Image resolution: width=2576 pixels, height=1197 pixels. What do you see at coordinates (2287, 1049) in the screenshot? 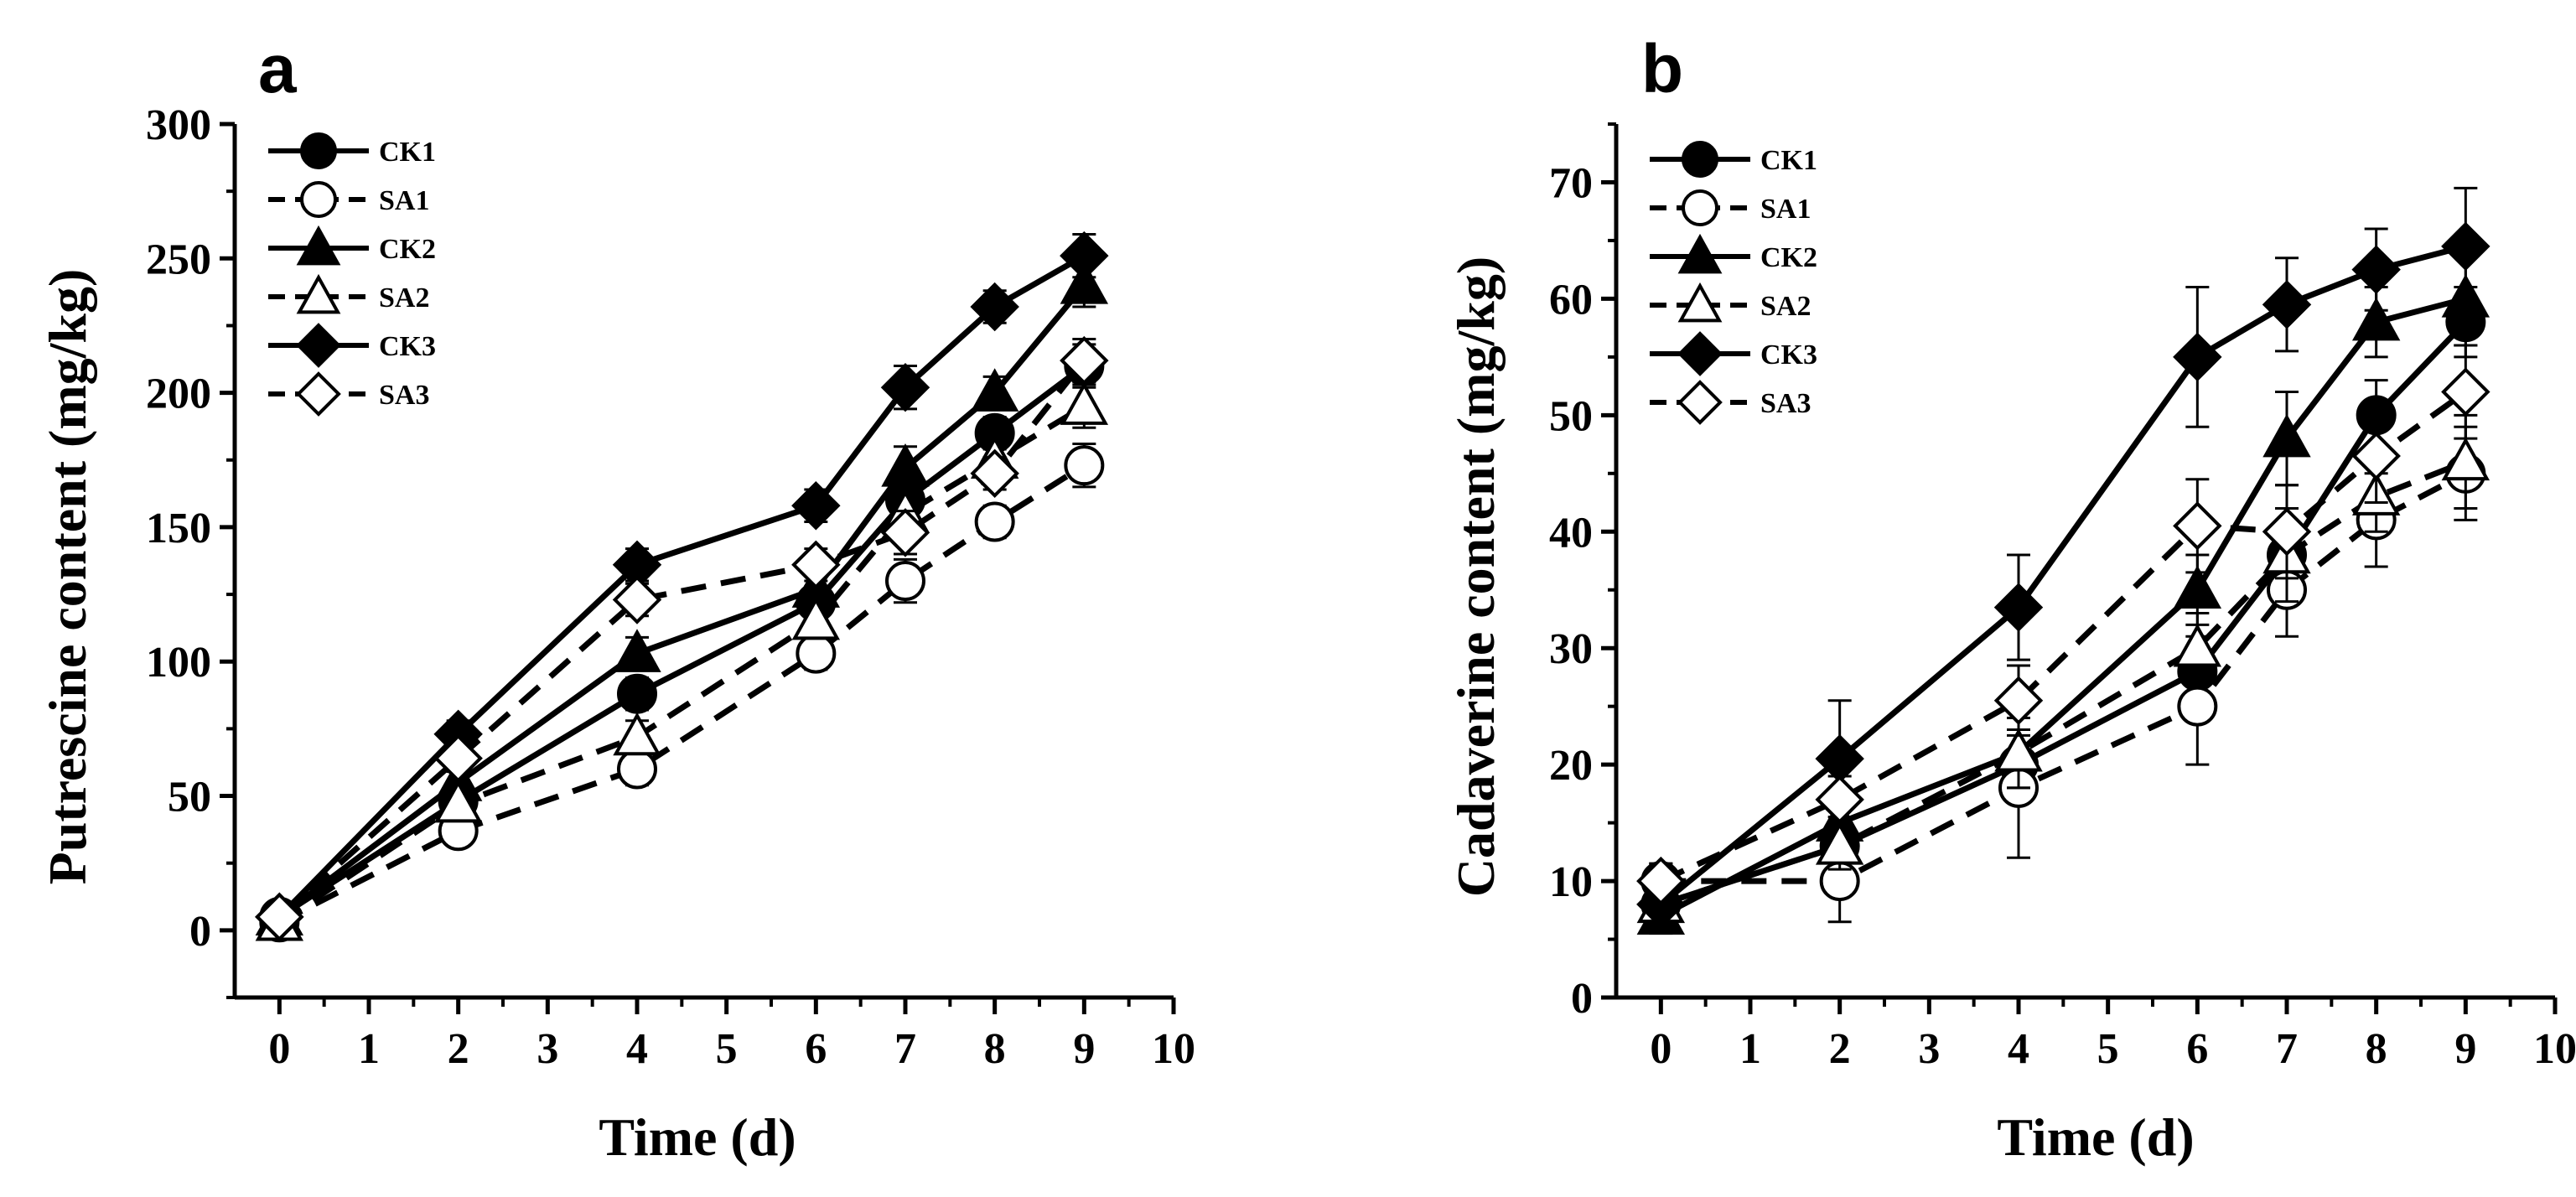
I see `x-tick-label-b: 7` at bounding box center [2287, 1049].